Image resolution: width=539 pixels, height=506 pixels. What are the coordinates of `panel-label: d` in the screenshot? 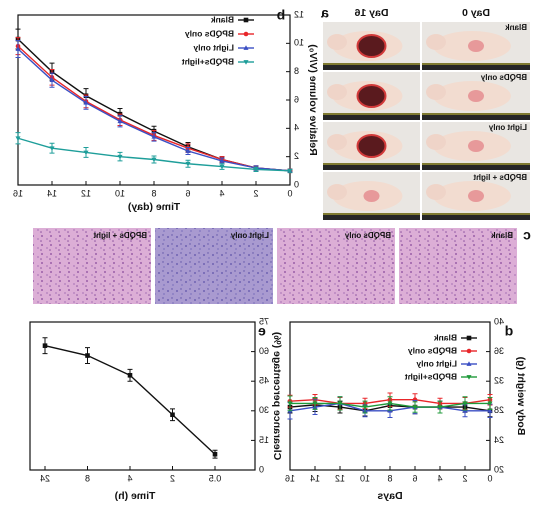 It's located at (509, 331).